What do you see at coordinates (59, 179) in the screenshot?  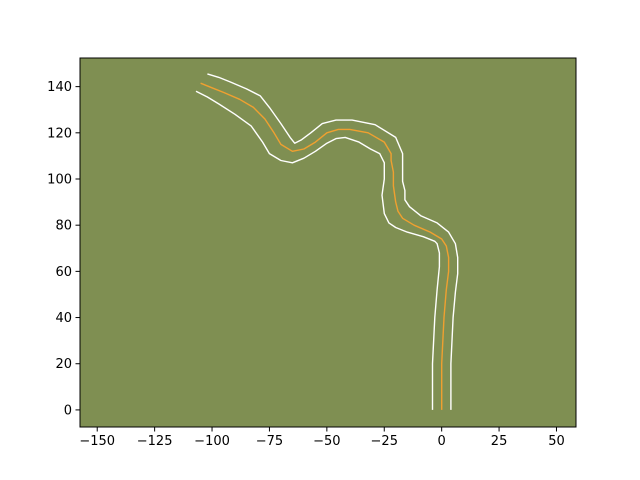 I see `y-tick-label: 100` at bounding box center [59, 179].